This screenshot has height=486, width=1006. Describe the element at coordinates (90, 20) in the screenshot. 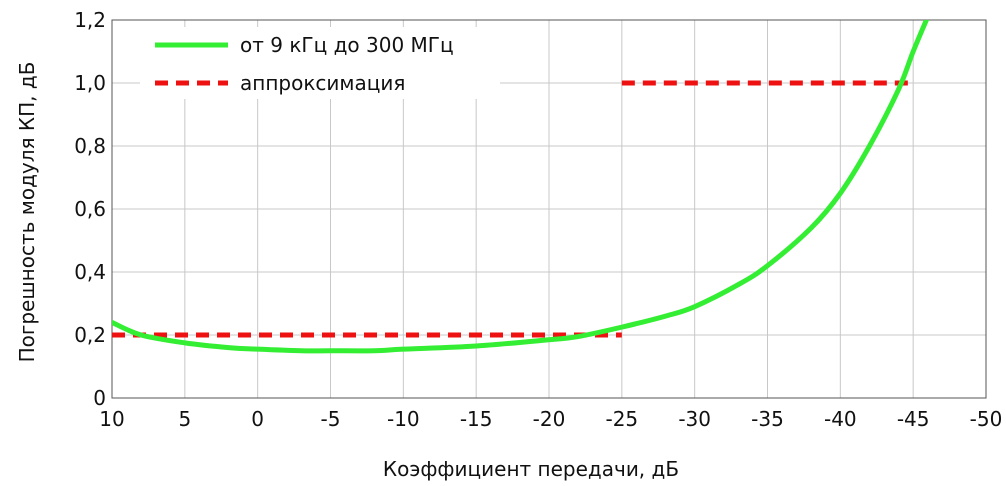

I see `y-tick-label: 1,2` at that location.